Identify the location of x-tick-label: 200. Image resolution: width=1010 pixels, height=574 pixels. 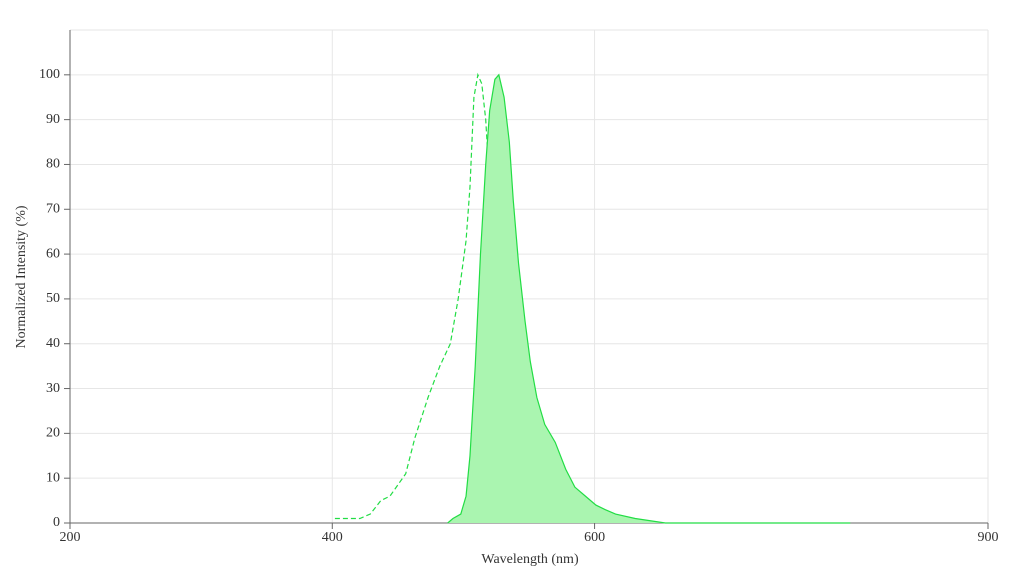
(70, 537).